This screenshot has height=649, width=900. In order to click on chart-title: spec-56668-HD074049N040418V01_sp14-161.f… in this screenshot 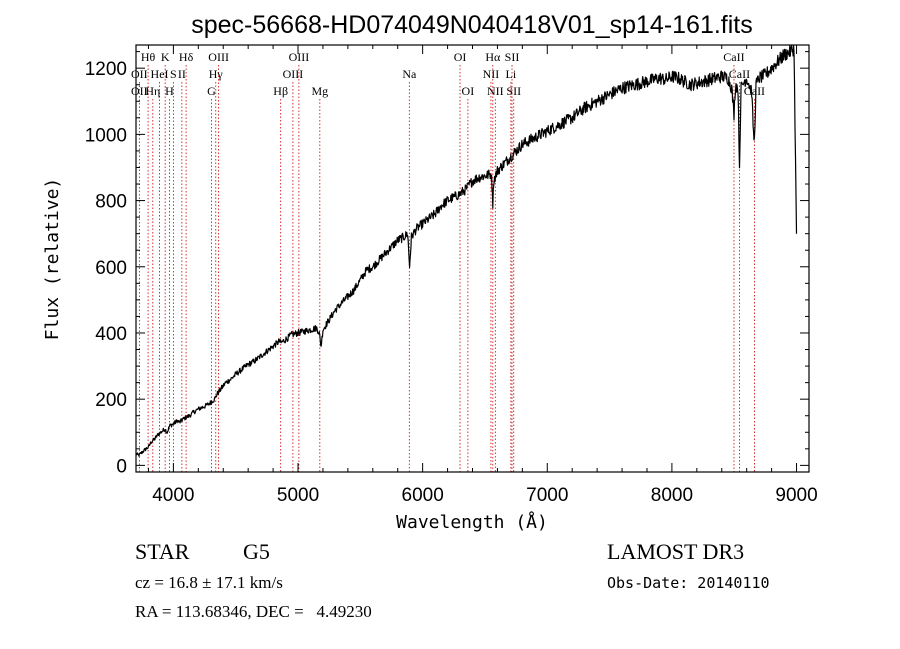, I will do `click(472, 25)`.